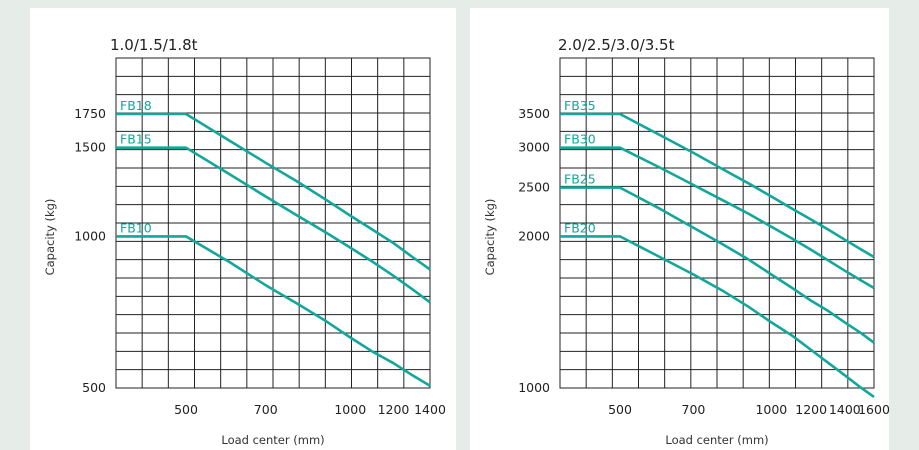 The width and height of the screenshot is (919, 450). What do you see at coordinates (136, 139) in the screenshot?
I see `series-label-fb15: FB15` at bounding box center [136, 139].